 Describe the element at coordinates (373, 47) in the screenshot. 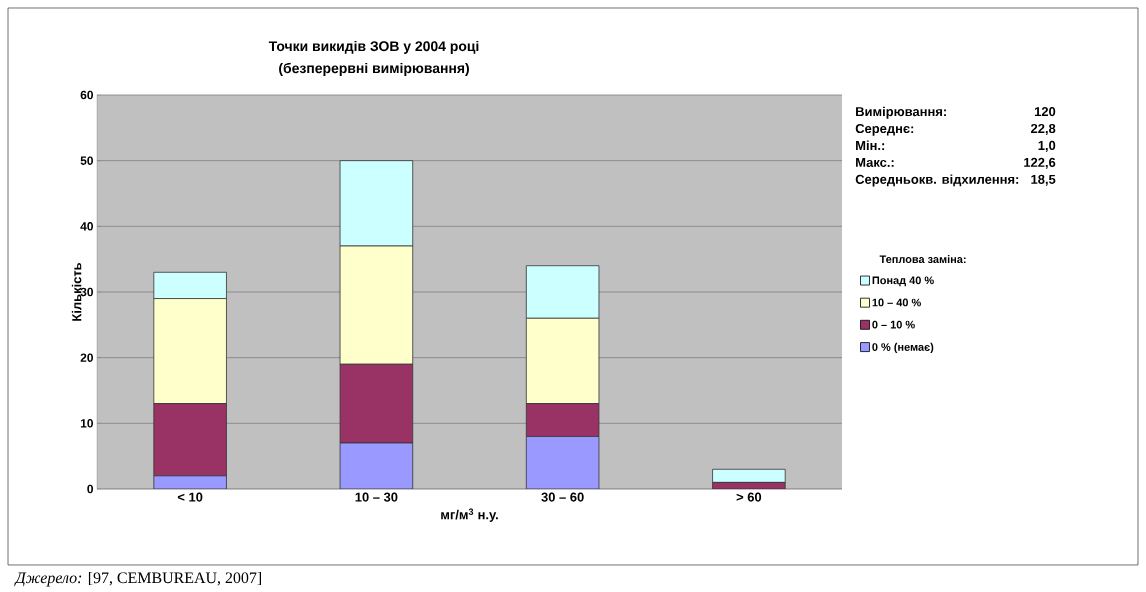

I see `chart-title: Точки викидів ЗОВ у 2004 році` at that location.